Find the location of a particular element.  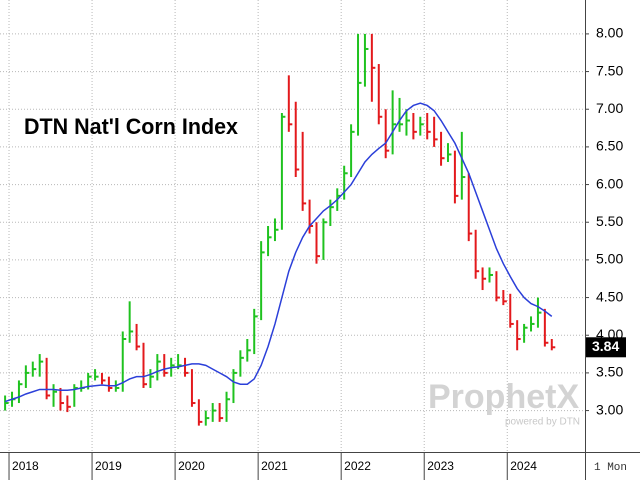

y-tick-label: 7.00 is located at coordinates (609, 108).